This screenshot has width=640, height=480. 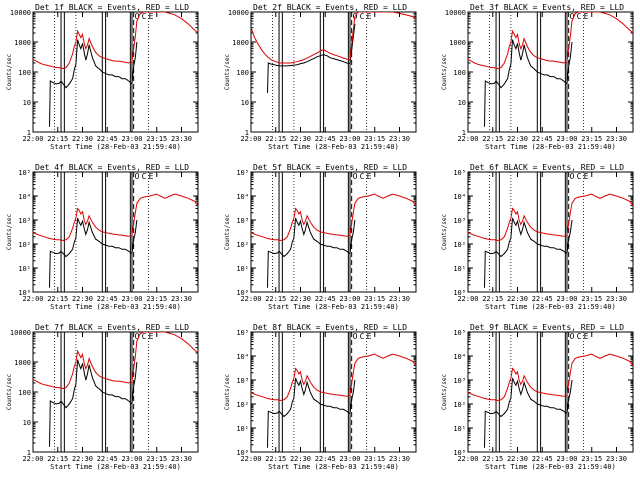 I want to click on chart-title: Det 2f BLACK = Events, RED = LLD, so click(x=330, y=7).